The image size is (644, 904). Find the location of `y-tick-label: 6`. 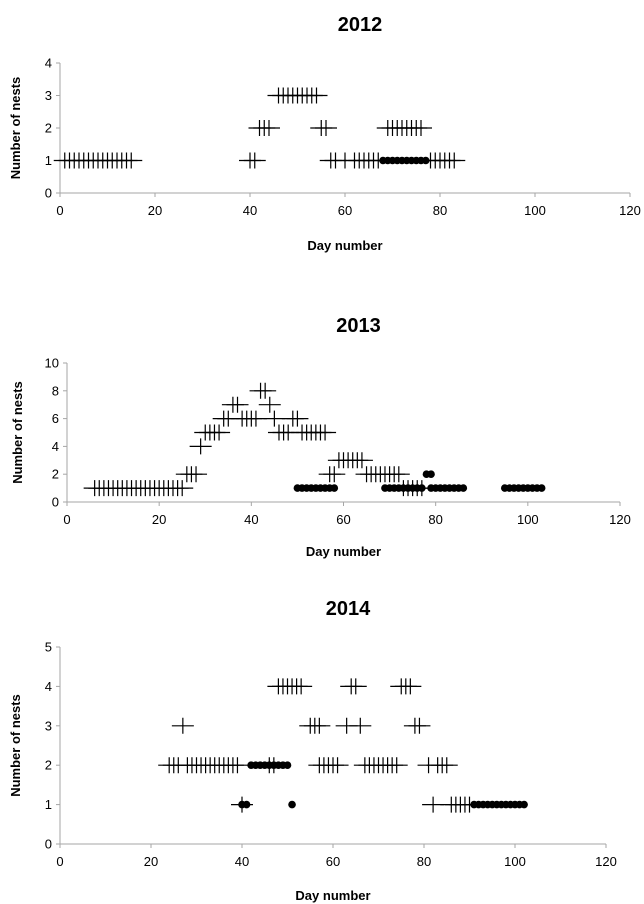

y-tick-label: 6 is located at coordinates (55, 418).